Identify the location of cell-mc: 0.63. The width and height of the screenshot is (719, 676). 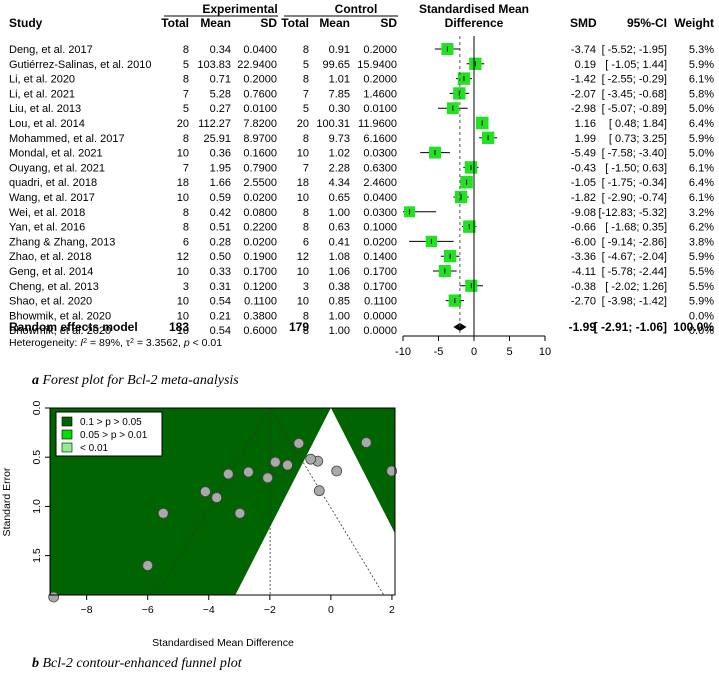
(339, 228).